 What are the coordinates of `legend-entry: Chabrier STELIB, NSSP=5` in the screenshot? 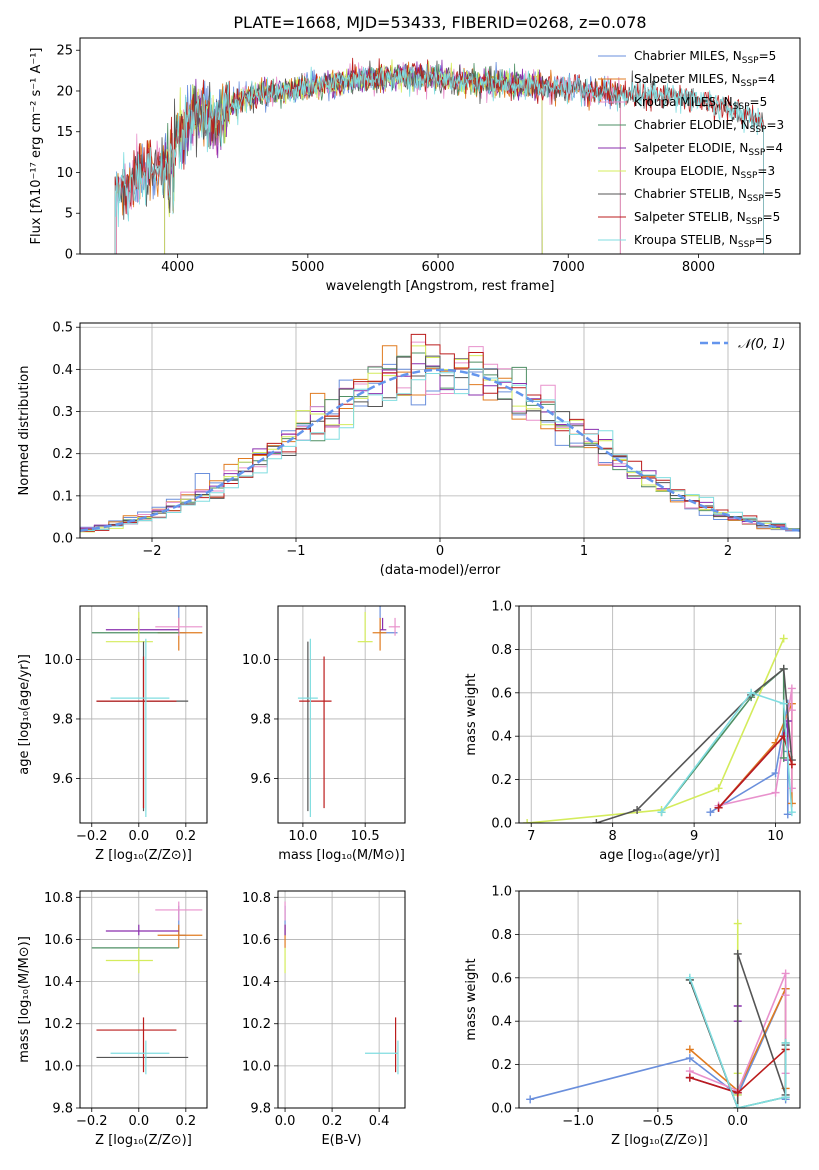 It's located at (708, 195).